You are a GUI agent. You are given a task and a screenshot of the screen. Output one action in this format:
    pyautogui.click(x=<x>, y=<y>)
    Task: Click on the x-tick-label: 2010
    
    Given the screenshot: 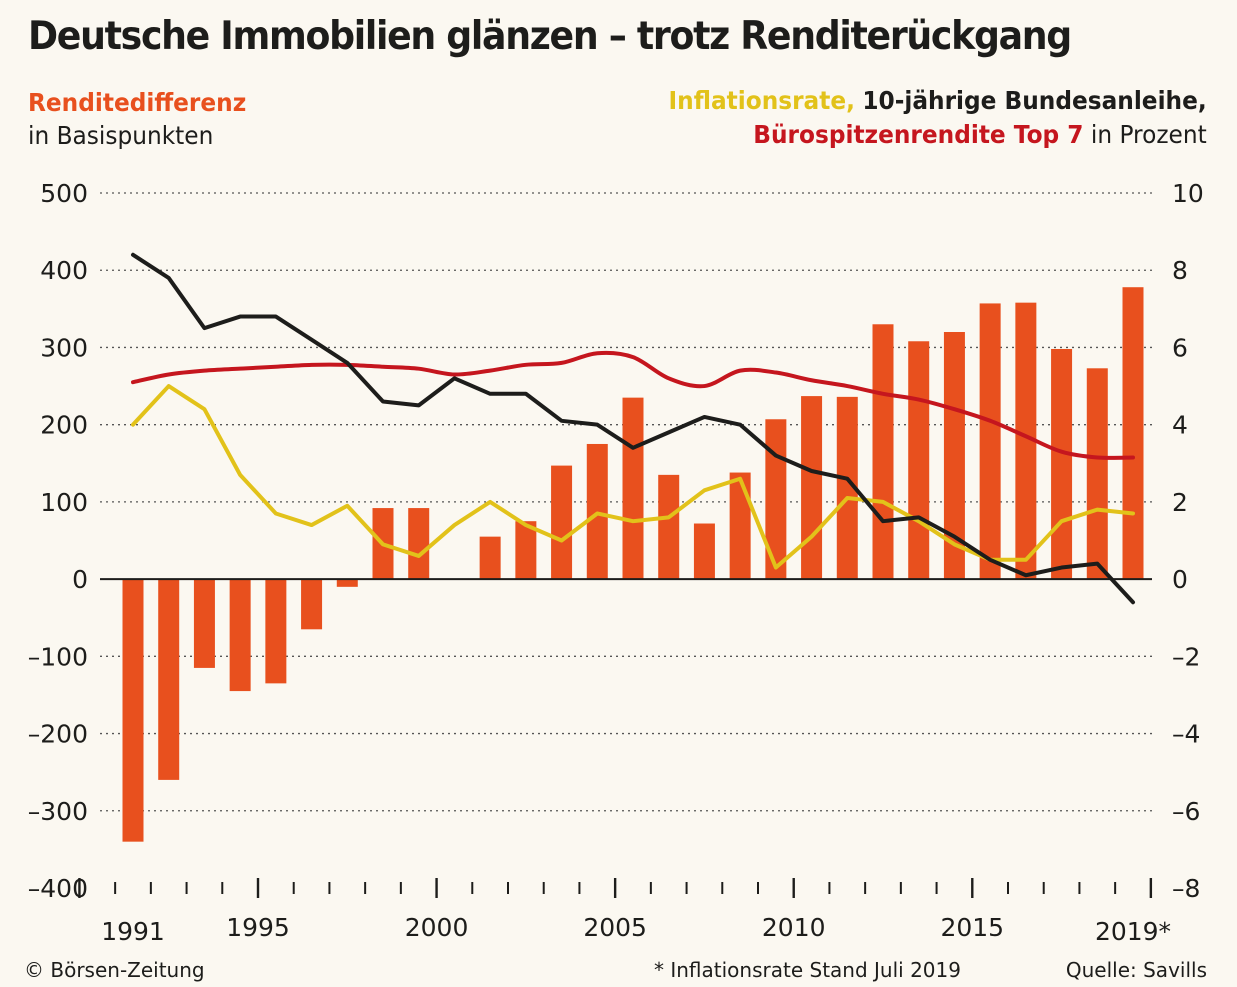 What is the action you would take?
    pyautogui.click(x=794, y=927)
    